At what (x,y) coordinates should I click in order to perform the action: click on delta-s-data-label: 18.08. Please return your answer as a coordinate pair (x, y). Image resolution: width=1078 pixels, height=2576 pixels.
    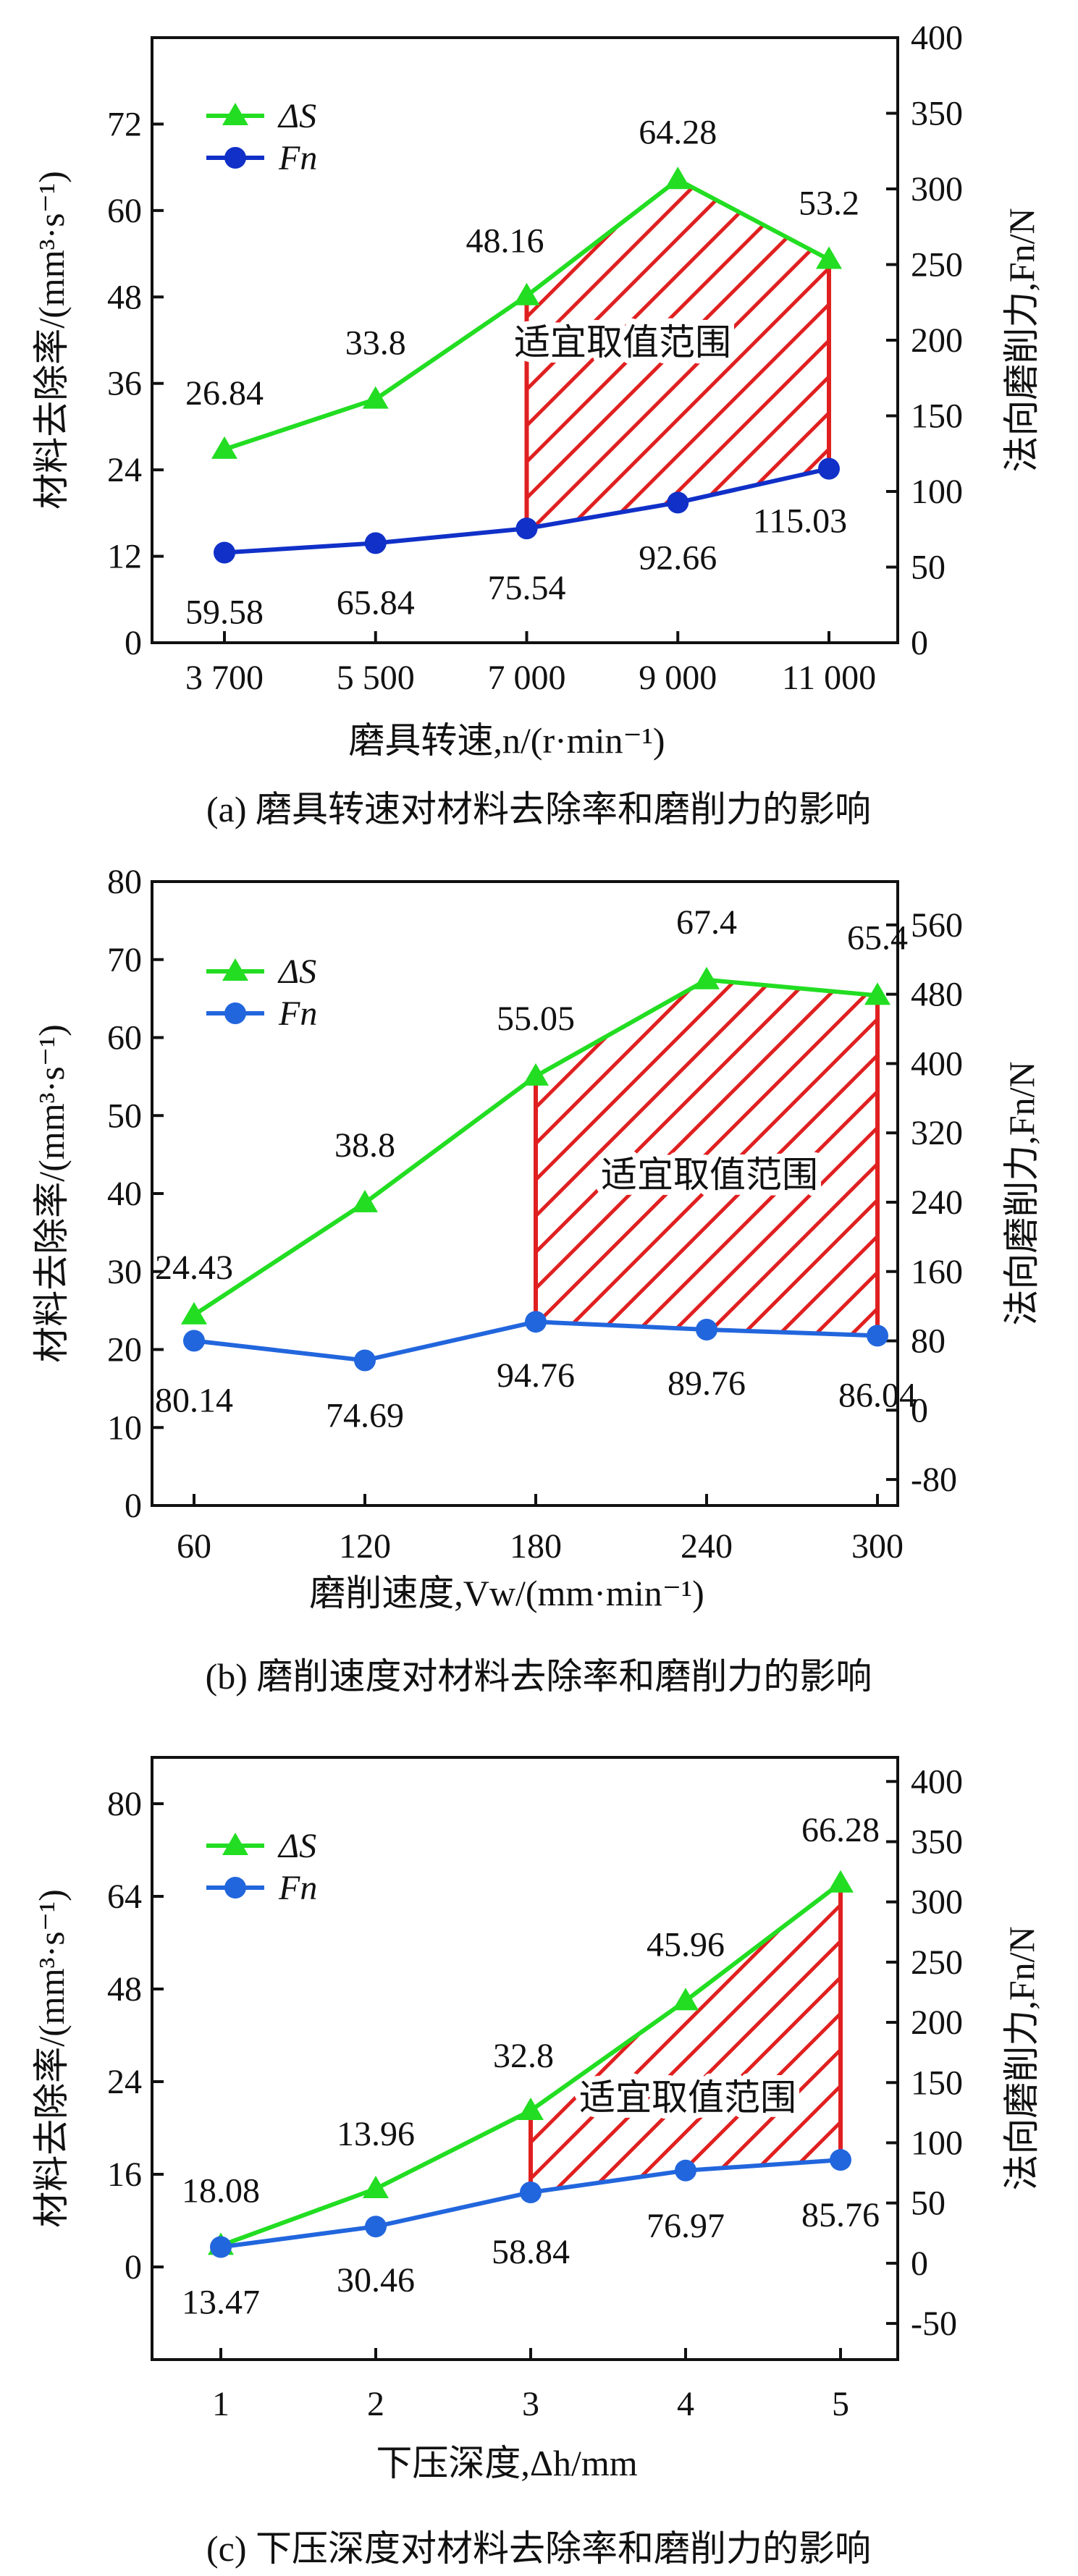
    Looking at the image, I should click on (221, 2190).